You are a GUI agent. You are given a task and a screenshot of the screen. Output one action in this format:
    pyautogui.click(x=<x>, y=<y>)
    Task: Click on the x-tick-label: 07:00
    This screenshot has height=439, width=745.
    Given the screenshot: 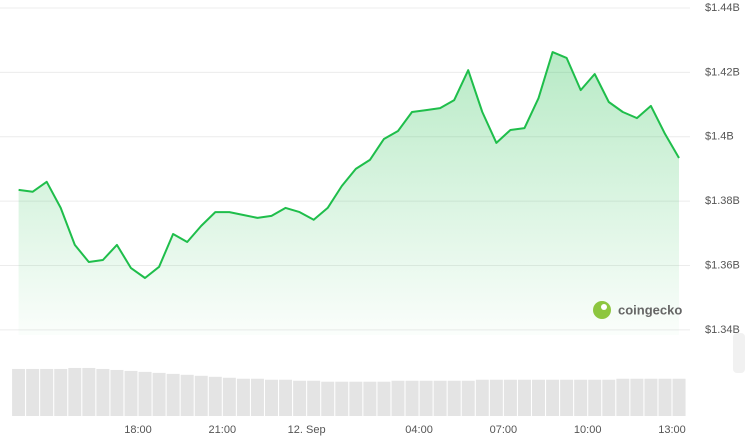 What is the action you would take?
    pyautogui.click(x=504, y=430)
    